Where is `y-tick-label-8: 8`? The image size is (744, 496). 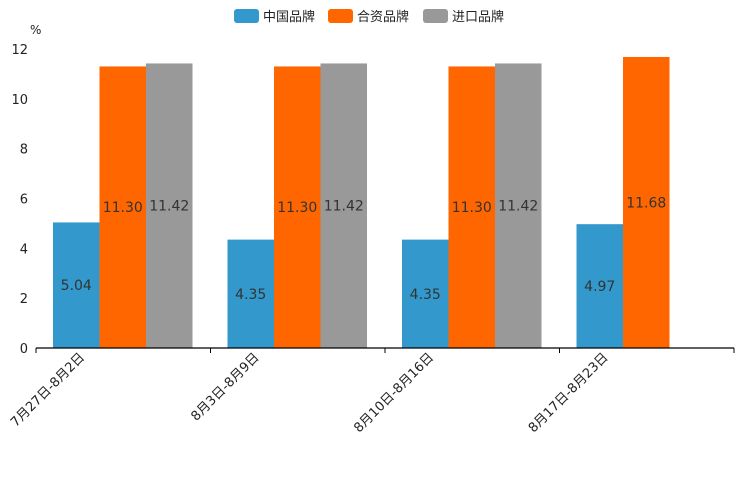
y-tick-label-8: 8 is located at coordinates (24, 150).